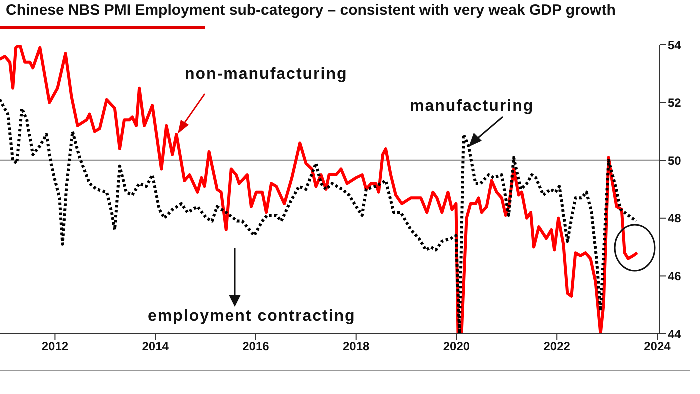 This screenshot has height=394, width=700. What do you see at coordinates (266, 75) in the screenshot?
I see `annotation: non-manufacturing` at bounding box center [266, 75].